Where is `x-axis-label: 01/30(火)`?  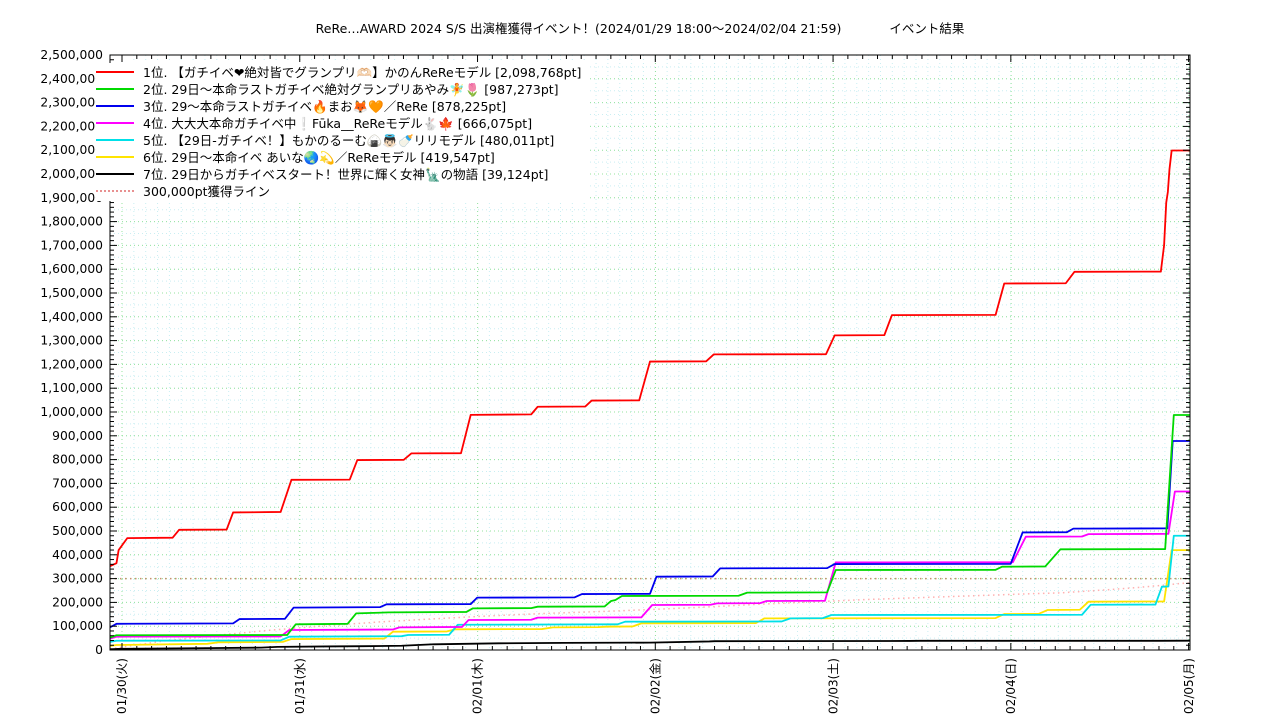 x-axis-label: 01/30(火) is located at coordinates (122, 686).